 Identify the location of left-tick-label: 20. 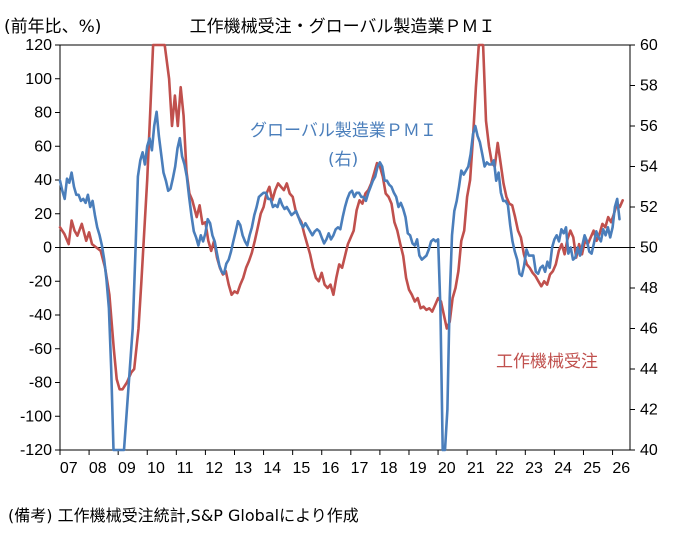
(43, 214).